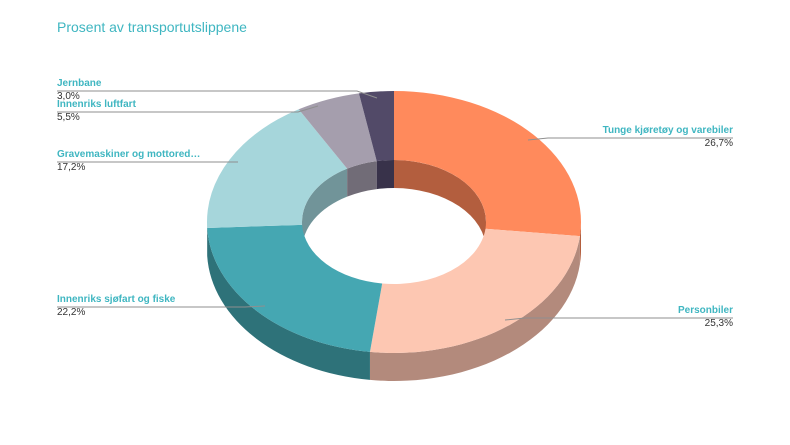 Image resolution: width=790 pixels, height=445 pixels. I want to click on chart-title: Prosent av transportutslippene, so click(152, 27).